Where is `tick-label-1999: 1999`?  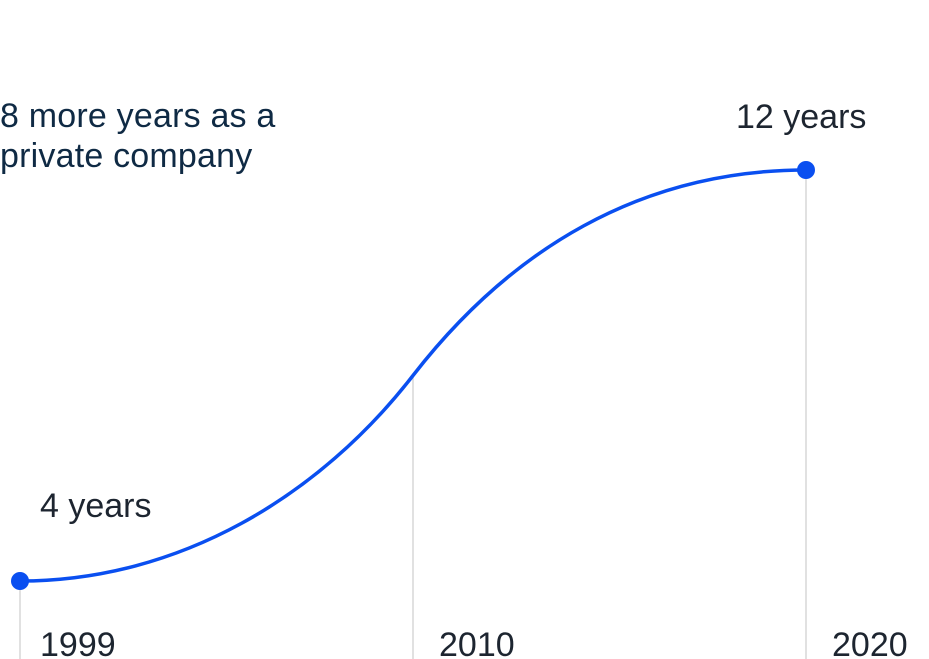 tick-label-1999: 1999 is located at coordinates (78, 642).